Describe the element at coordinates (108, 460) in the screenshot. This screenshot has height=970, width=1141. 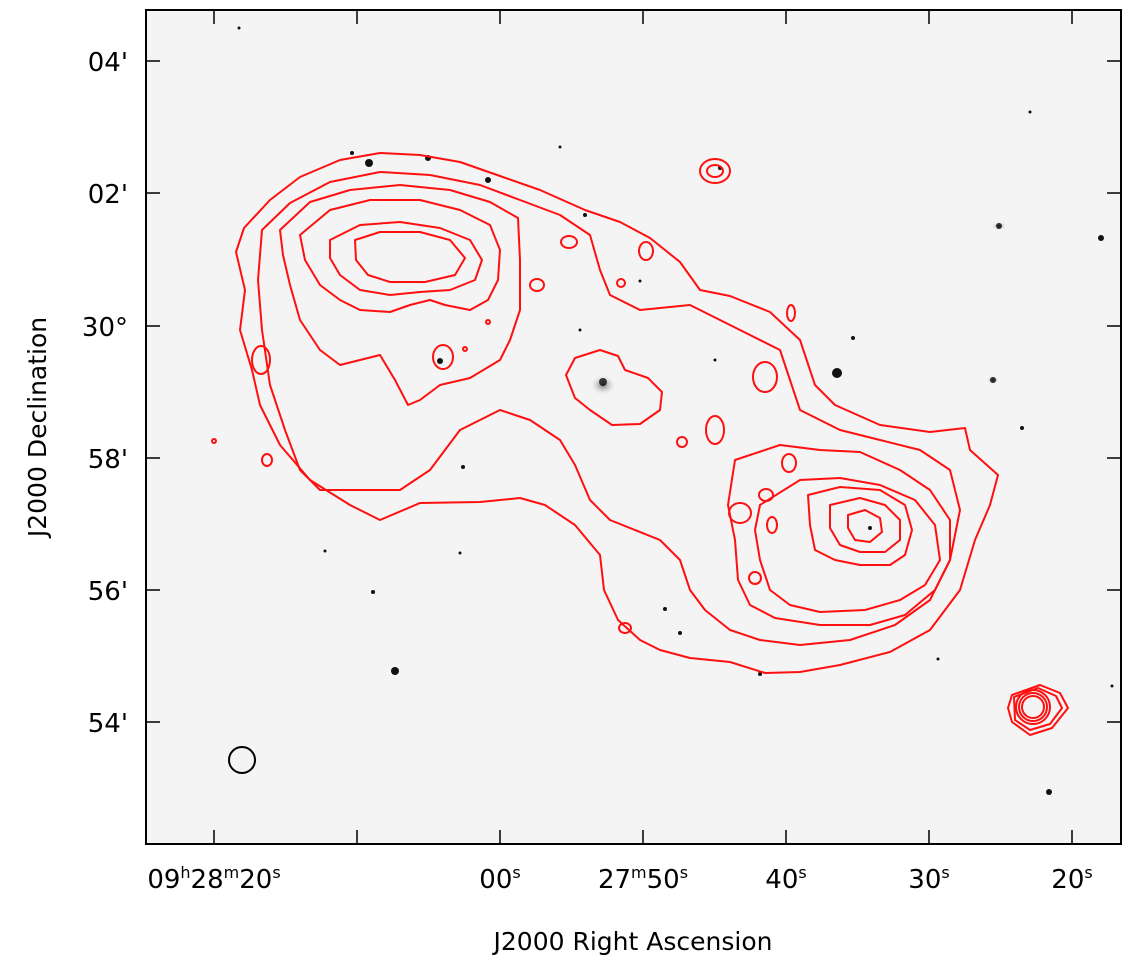
I see `y-tick-label: 58'` at that location.